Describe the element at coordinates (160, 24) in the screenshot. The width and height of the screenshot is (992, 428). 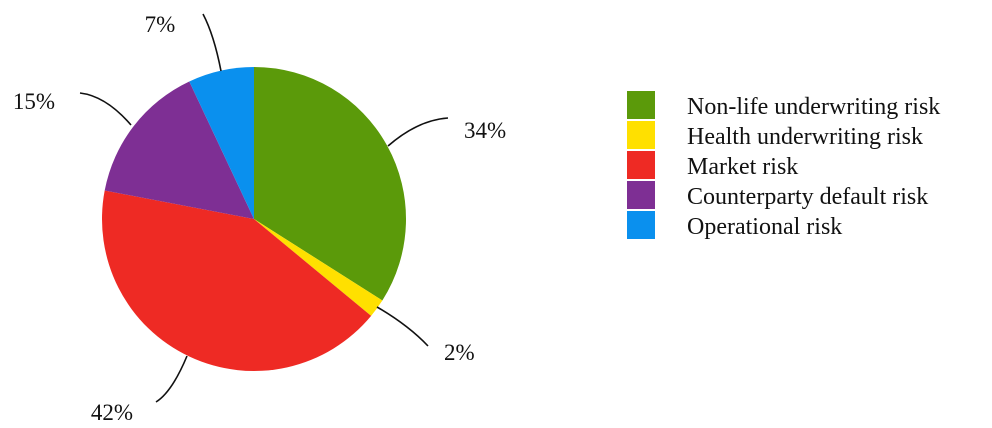
I see `data-label: 7%` at that location.